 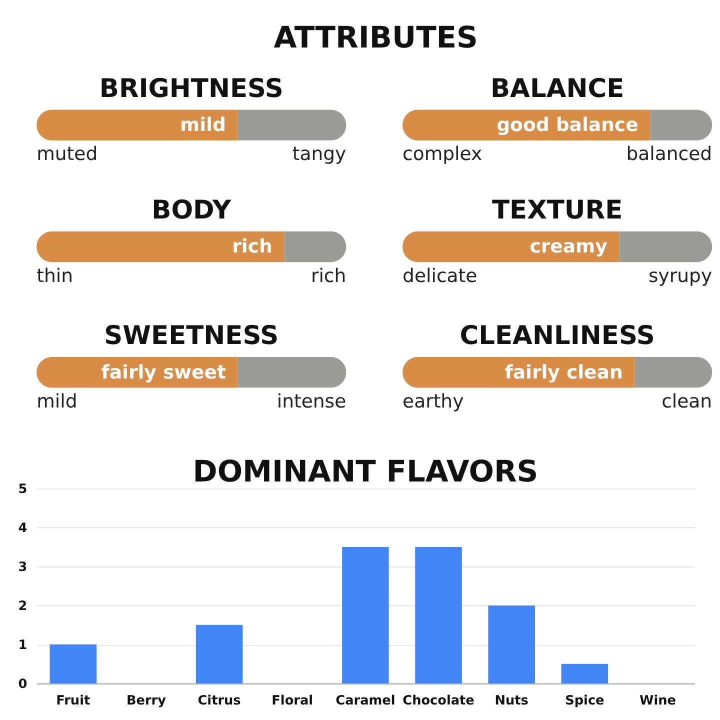 I want to click on chart-title: TEXTURE, so click(x=557, y=211).